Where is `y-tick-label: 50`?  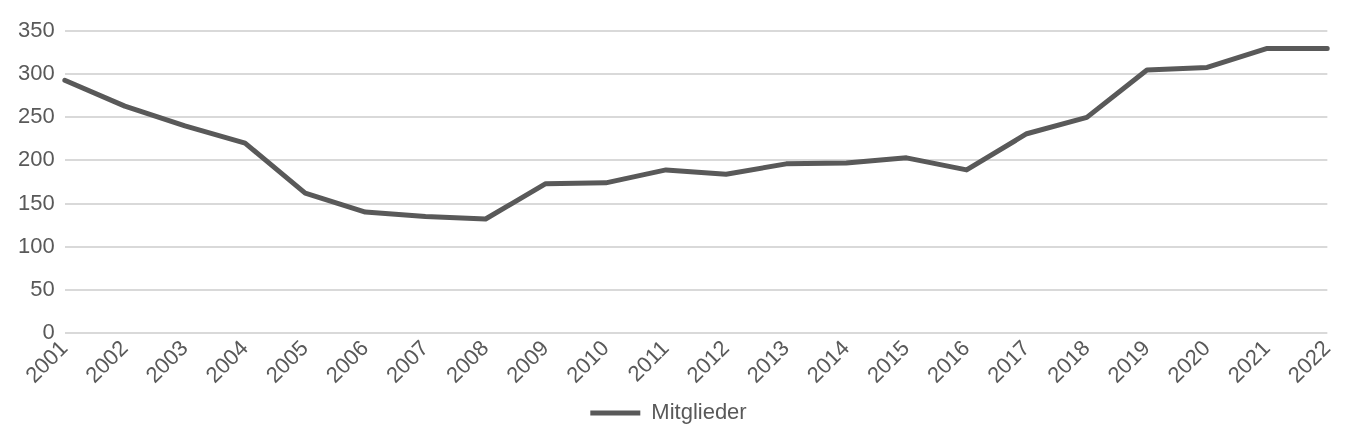
y-tick-label: 50 is located at coordinates (42, 288).